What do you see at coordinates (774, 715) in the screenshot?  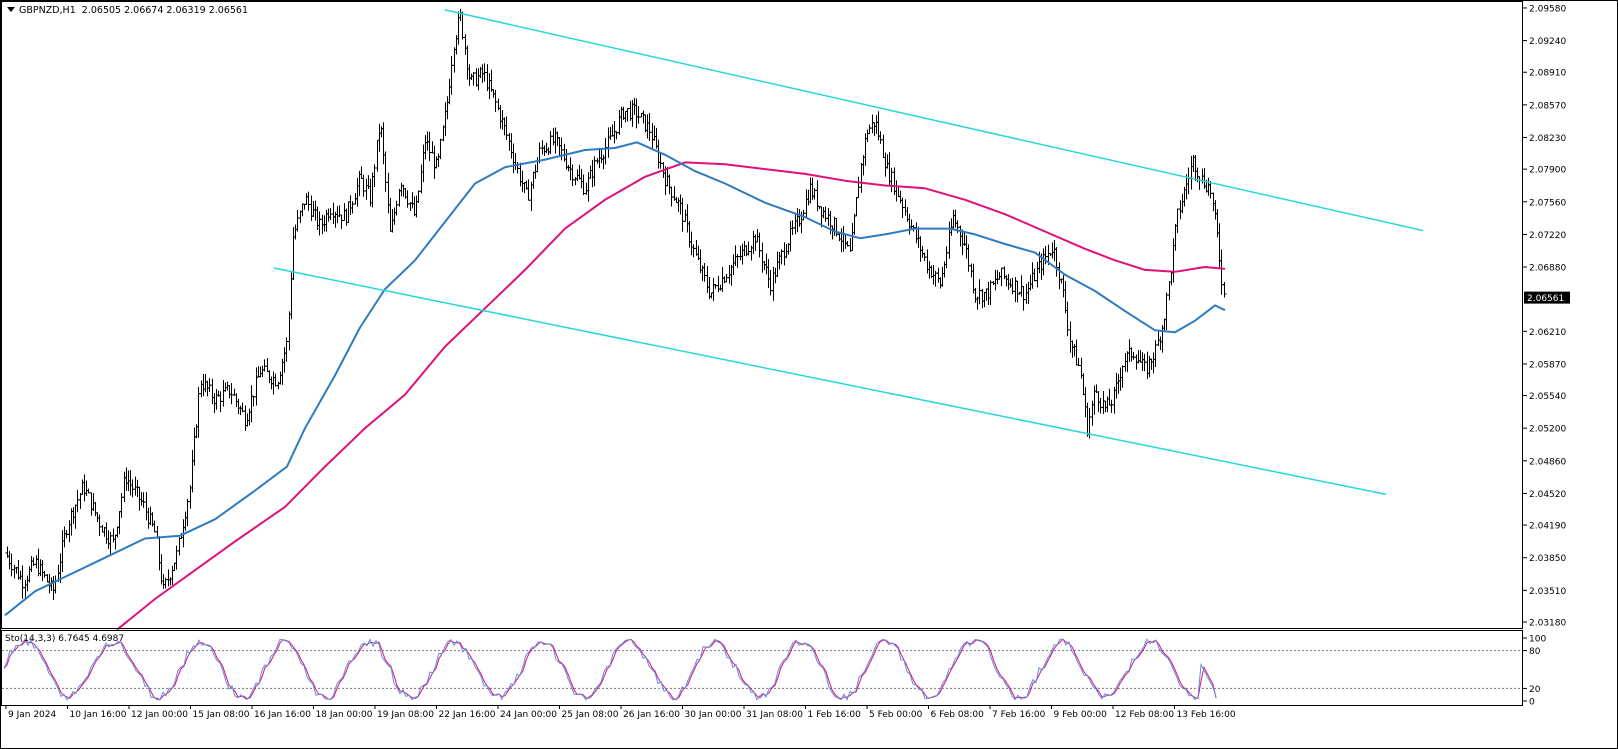 I see `x-tick-label: 31 Jan 08:00` at bounding box center [774, 715].